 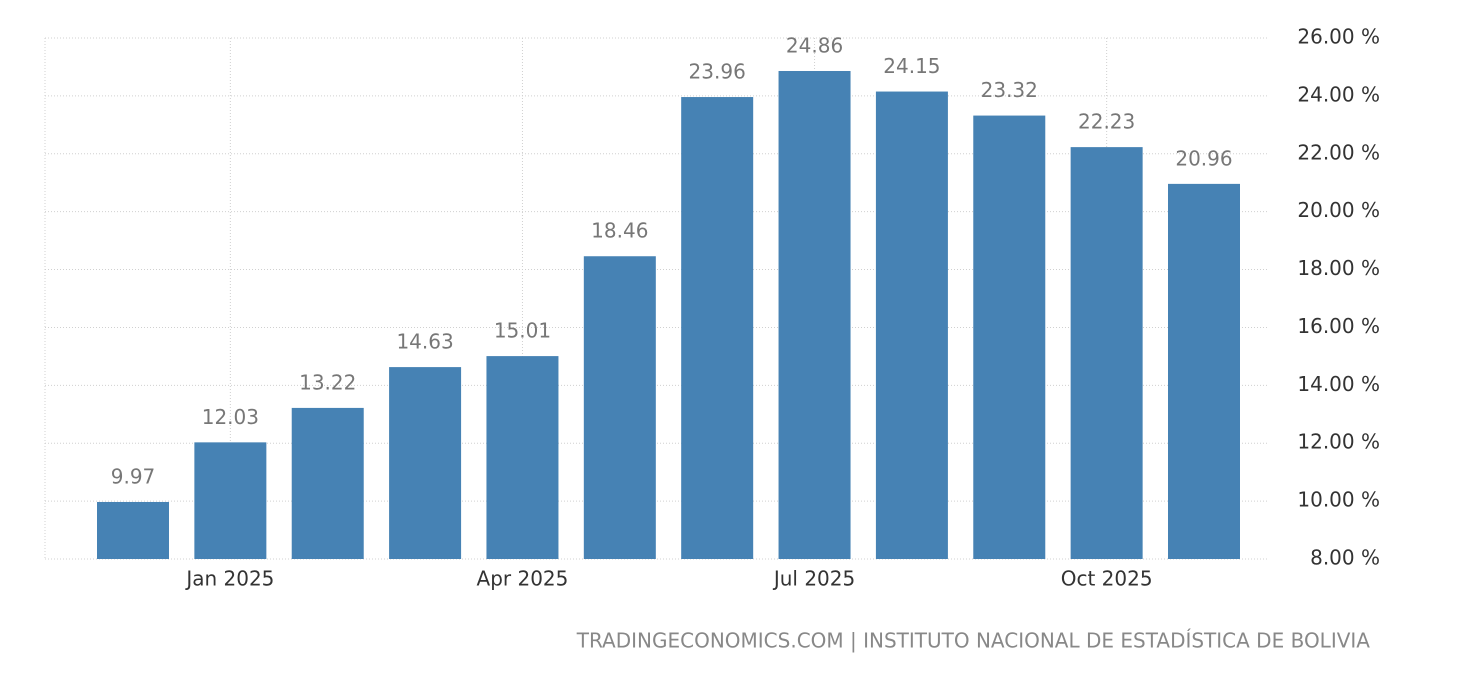 I want to click on value-label: 24.15, so click(x=911, y=66).